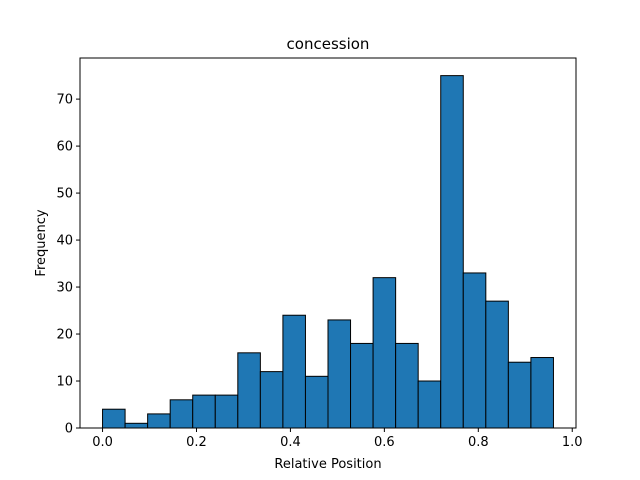  What do you see at coordinates (64, 241) in the screenshot?
I see `y-tick-label: 40` at bounding box center [64, 241].